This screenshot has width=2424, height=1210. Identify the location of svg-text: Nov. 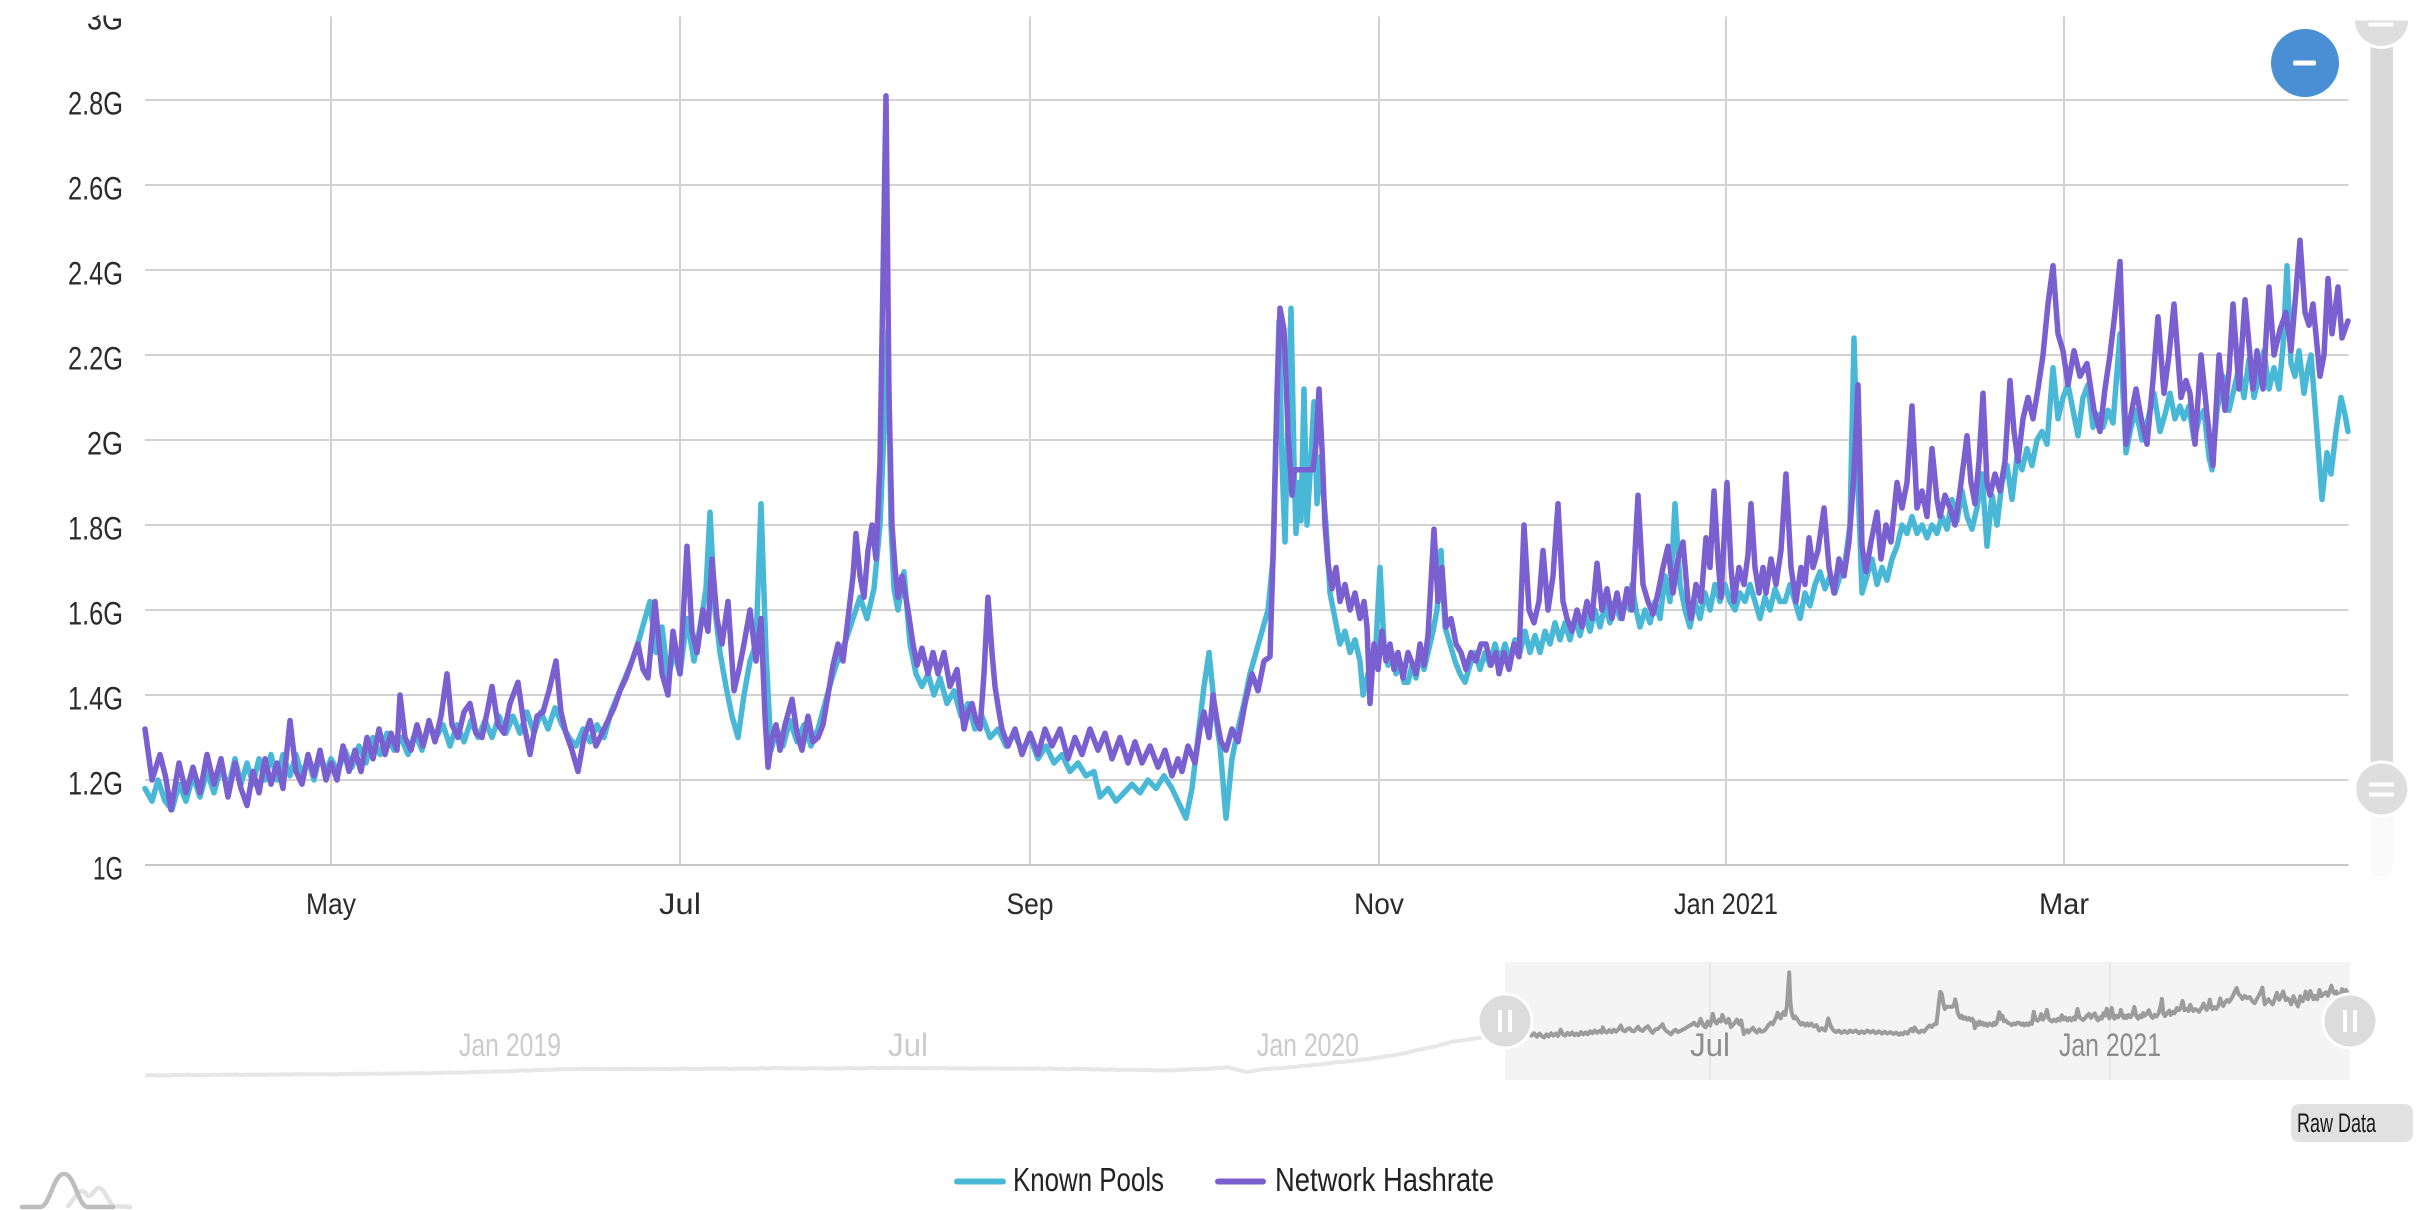
(1379, 904).